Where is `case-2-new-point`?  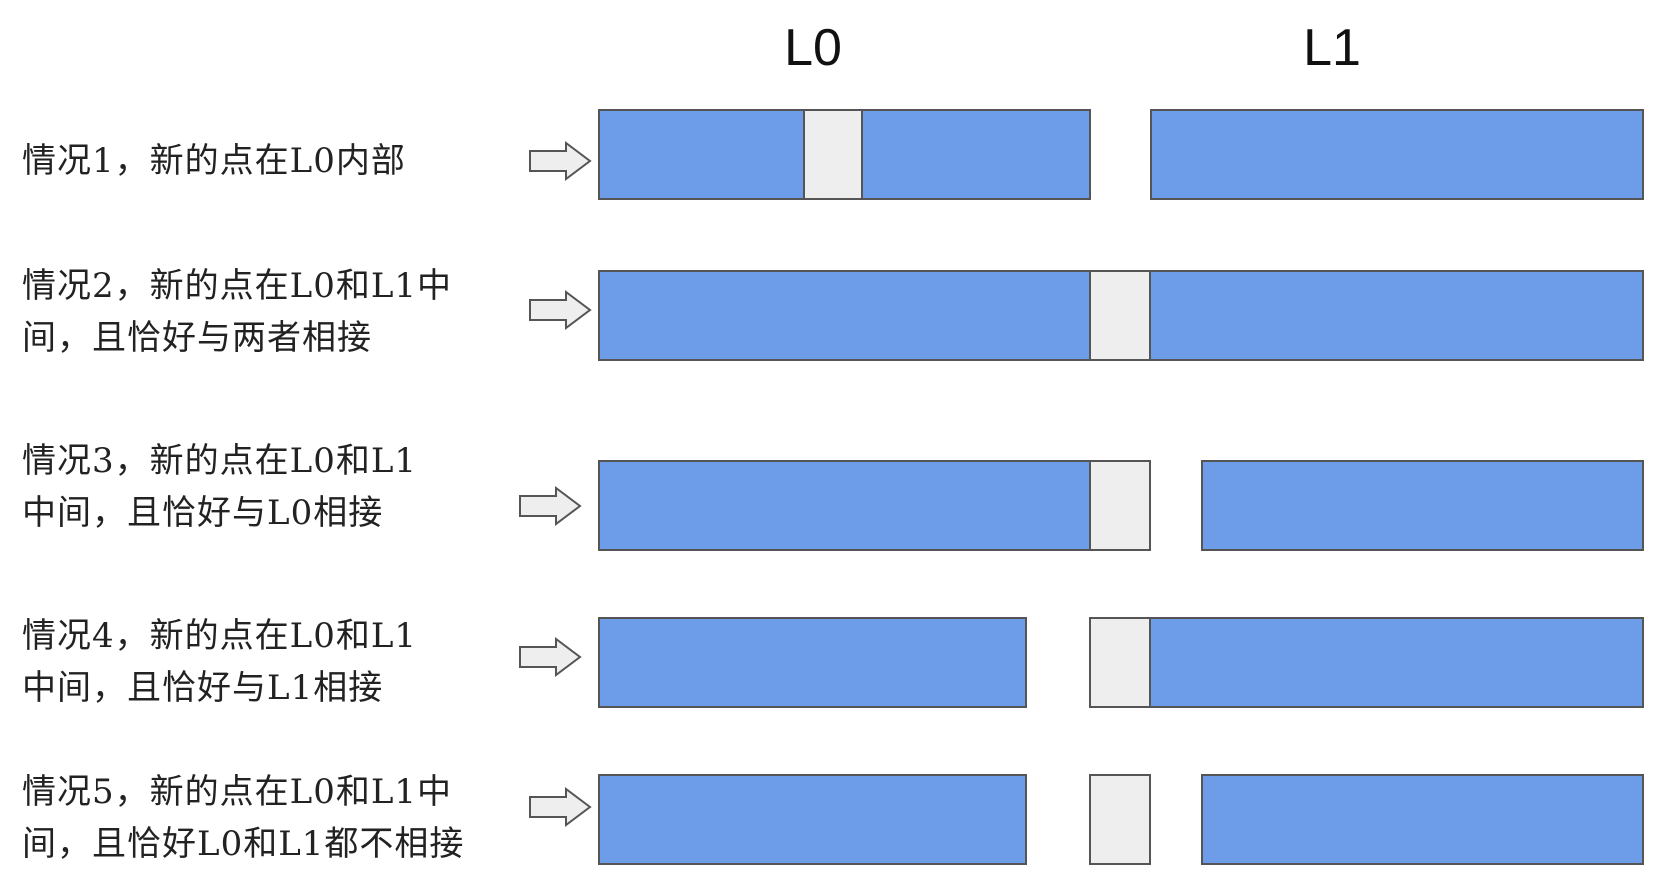
case-2-new-point is located at coordinates (1120, 315).